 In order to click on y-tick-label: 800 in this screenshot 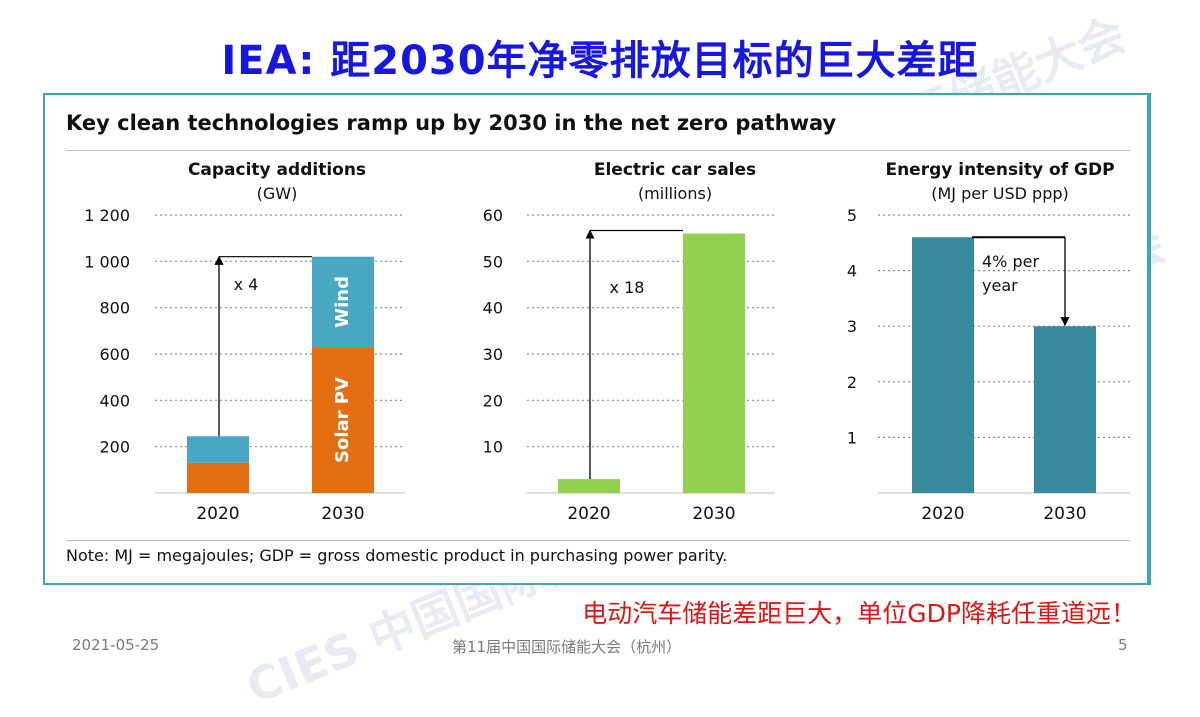, I will do `click(114, 308)`.